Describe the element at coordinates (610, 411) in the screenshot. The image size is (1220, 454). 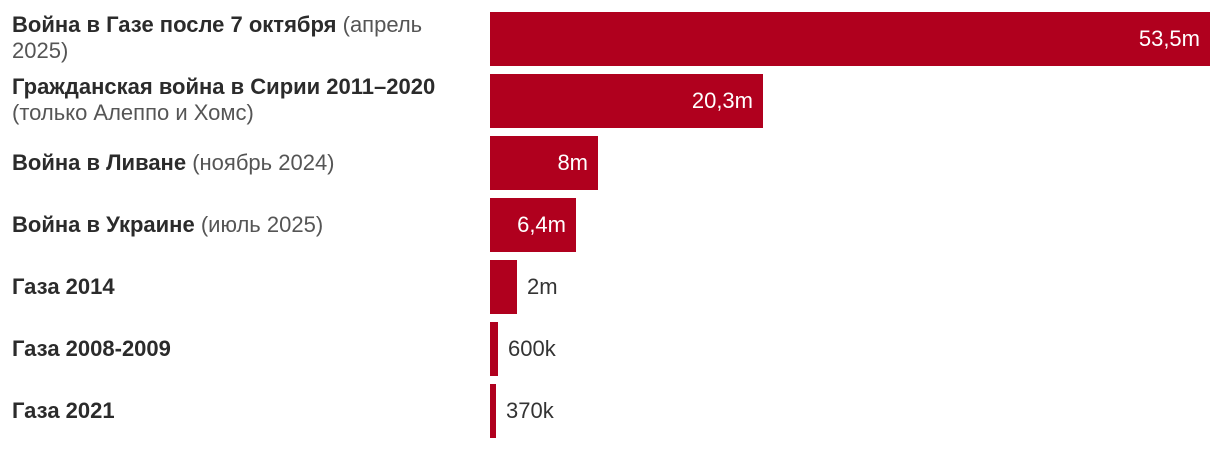
I see `bar-row: Газа 2021 370k` at that location.